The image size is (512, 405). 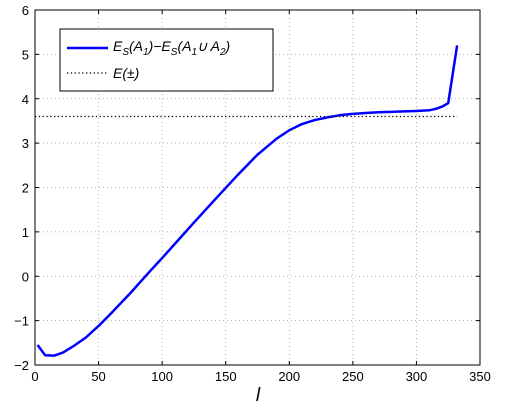 What do you see at coordinates (353, 376) in the screenshot?
I see `x-tick-label: 250` at bounding box center [353, 376].